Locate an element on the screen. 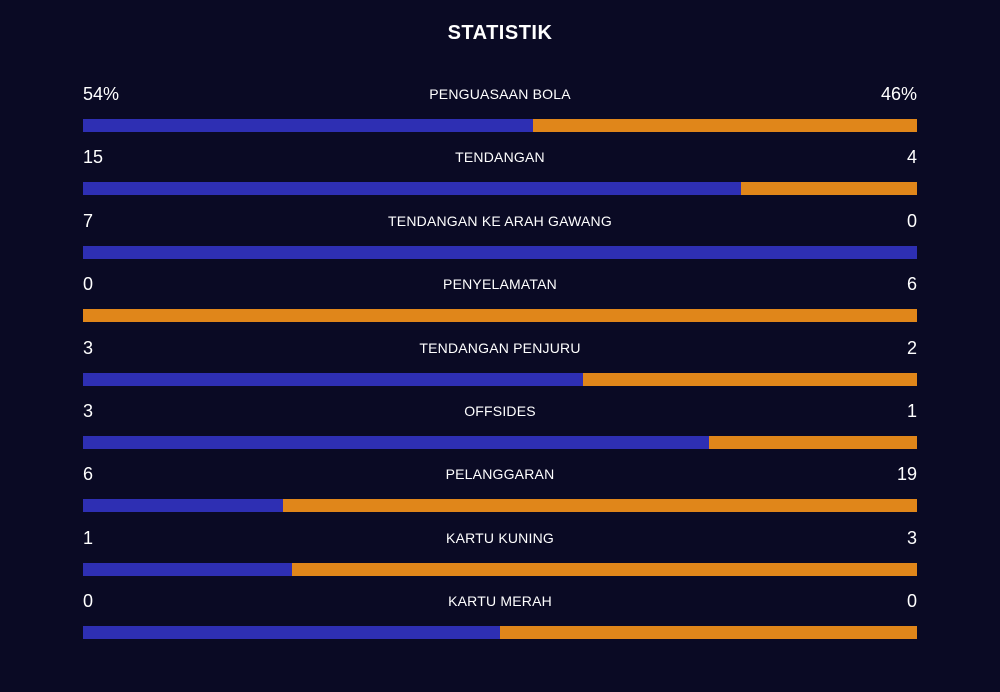 The height and width of the screenshot is (692, 1000). stat-label: TENDANGAN is located at coordinates (500, 157).